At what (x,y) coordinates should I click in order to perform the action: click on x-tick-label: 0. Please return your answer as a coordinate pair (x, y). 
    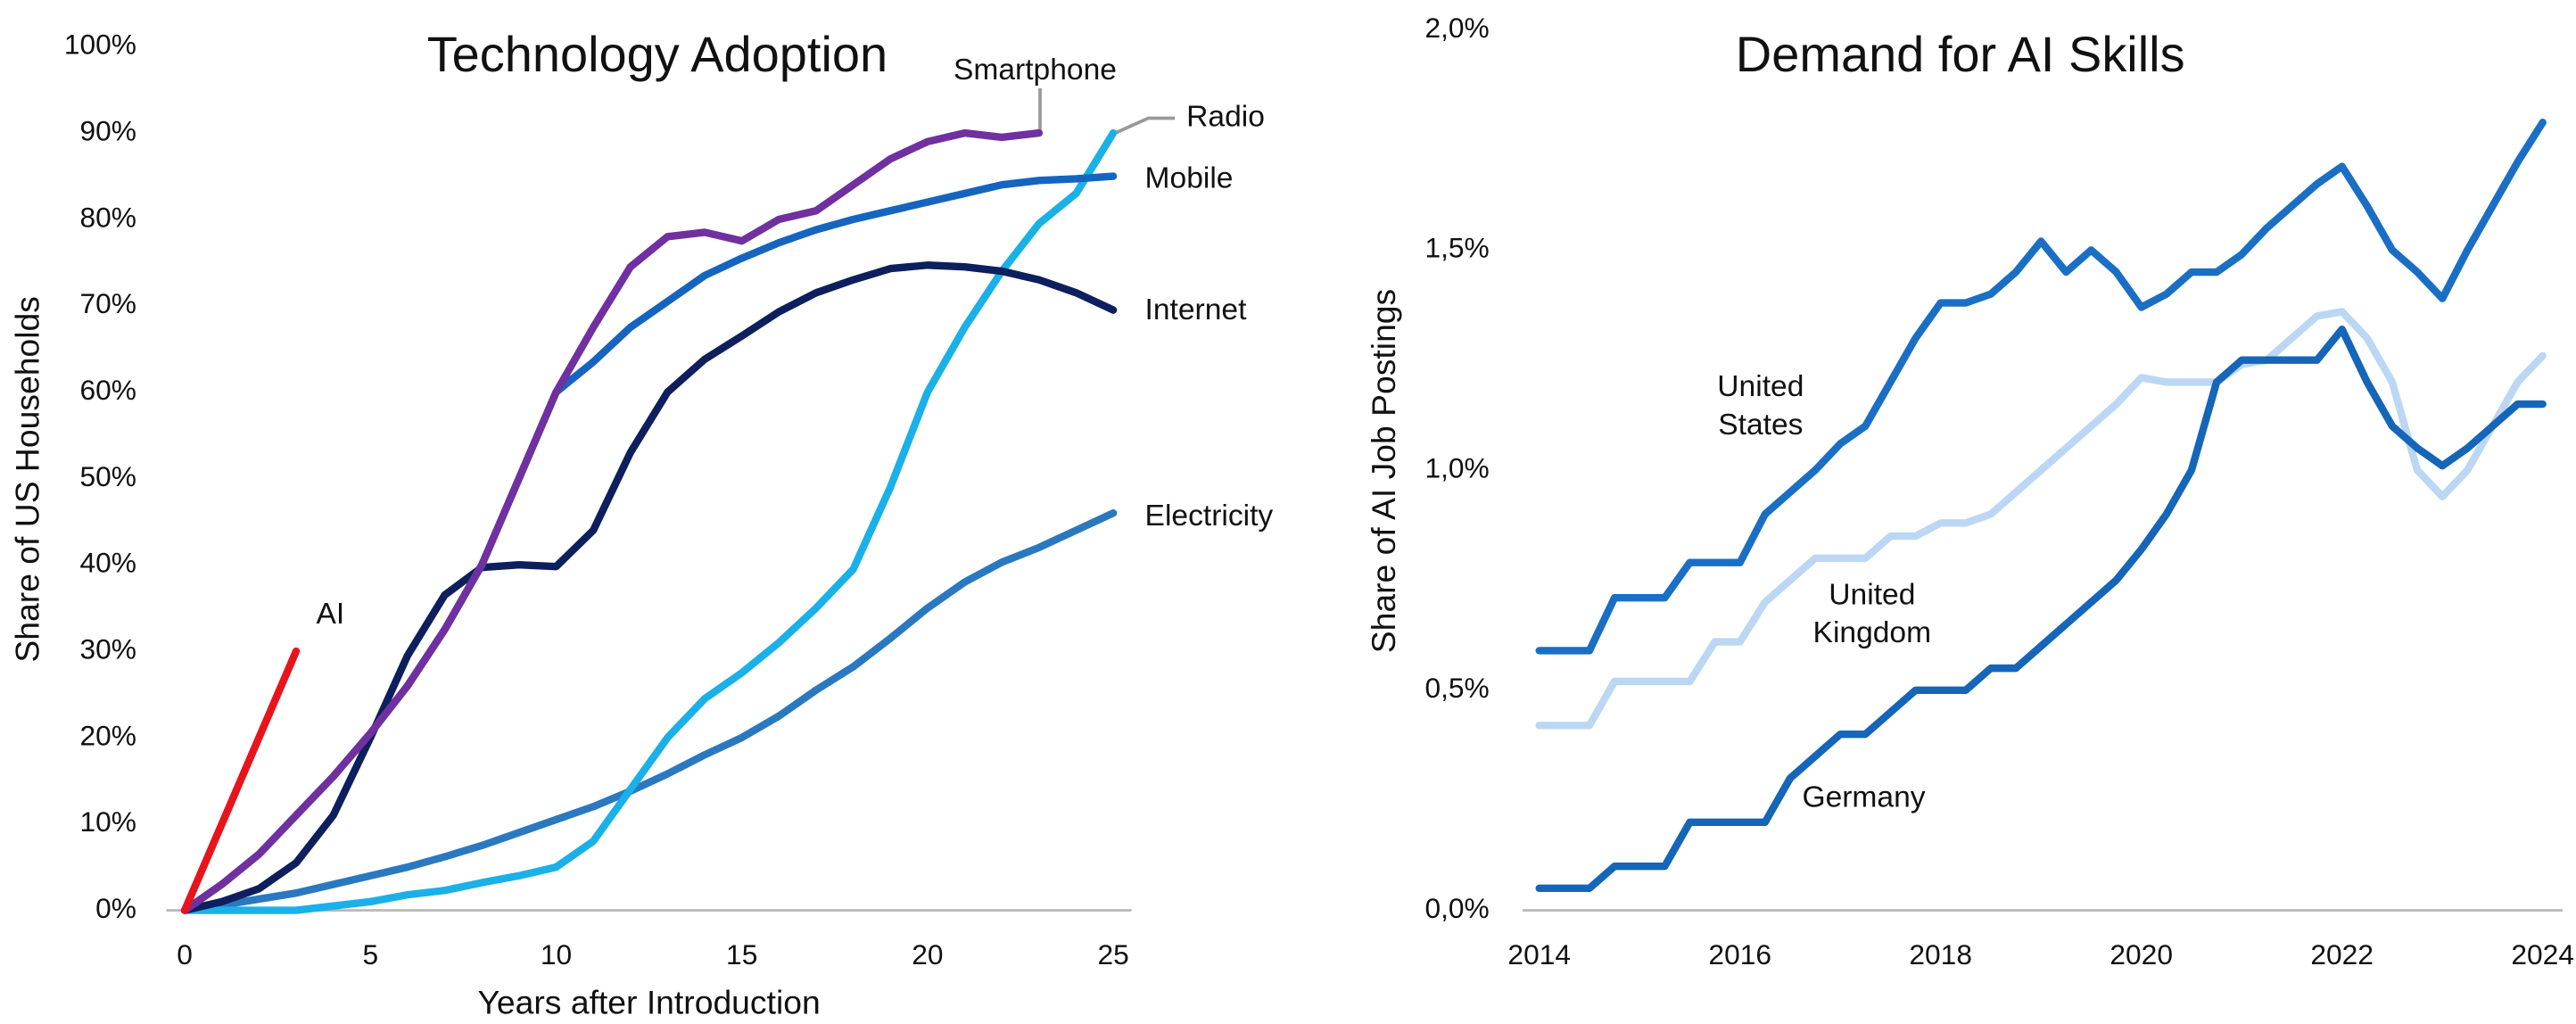
    Looking at the image, I should click on (185, 954).